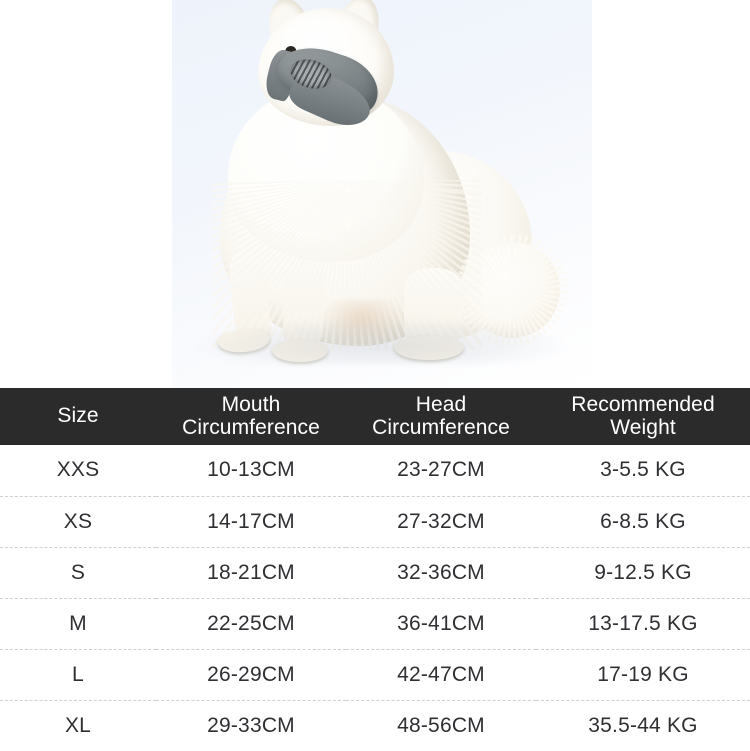  Describe the element at coordinates (441, 573) in the screenshot. I see `cell-head: 32-36CM` at that location.